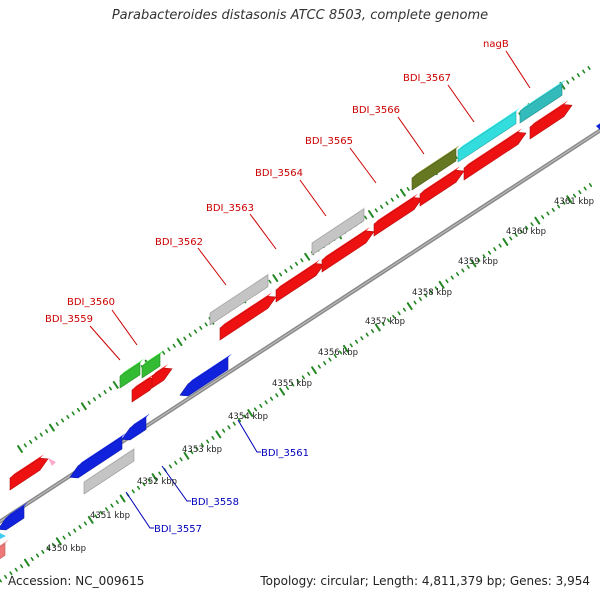  What do you see at coordinates (496, 44) in the screenshot?
I see `gene-label-nagb: nagB` at bounding box center [496, 44].